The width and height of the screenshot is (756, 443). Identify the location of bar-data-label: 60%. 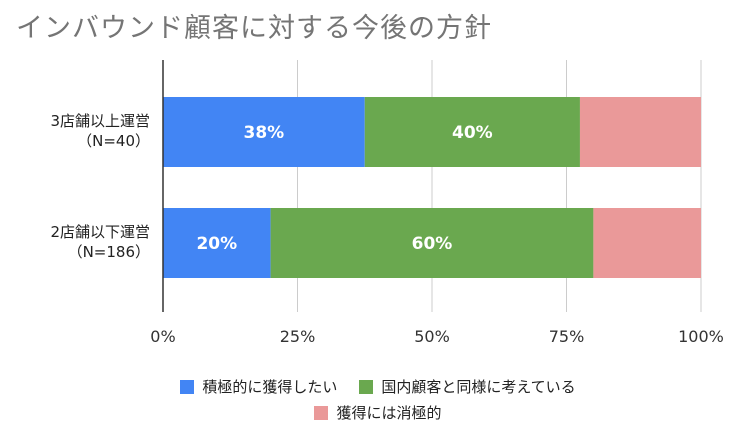
(432, 244).